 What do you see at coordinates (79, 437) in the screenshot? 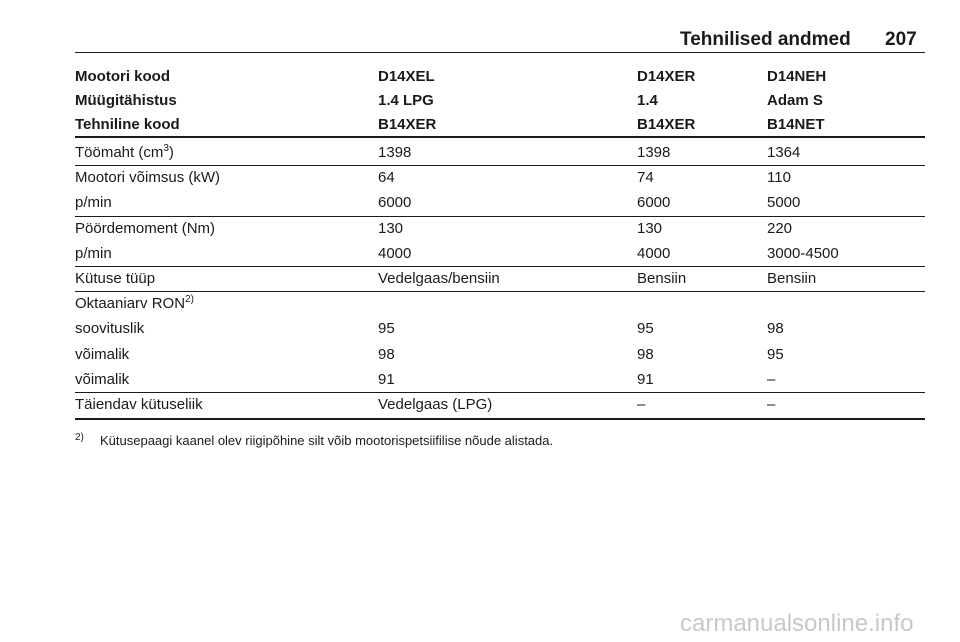
I see `footnote-mark: 2)` at bounding box center [79, 437].